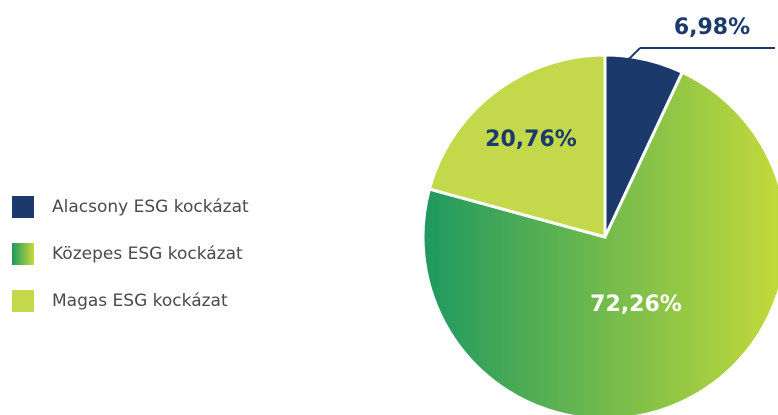 Image resolution: width=778 pixels, height=415 pixels. Describe the element at coordinates (147, 254) in the screenshot. I see `legend-label: Közepes ESG kockázat` at that location.